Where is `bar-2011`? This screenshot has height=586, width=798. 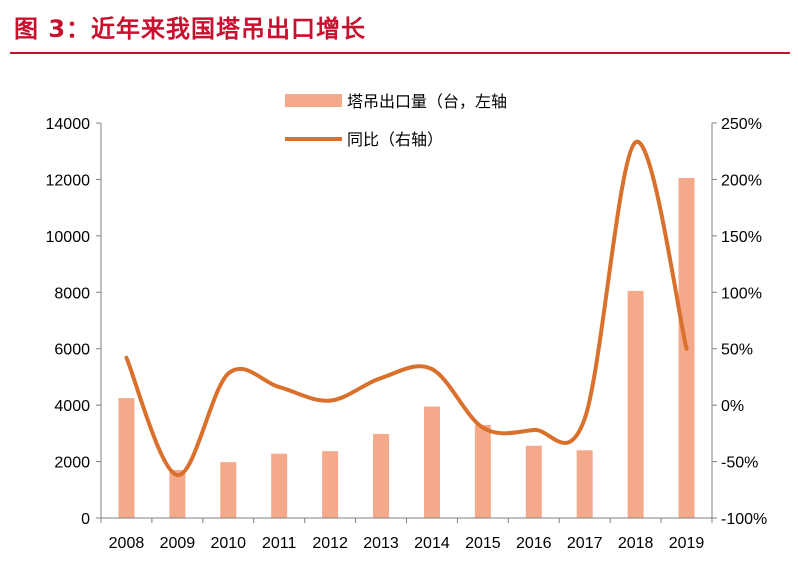 bar-2011 is located at coordinates (279, 485).